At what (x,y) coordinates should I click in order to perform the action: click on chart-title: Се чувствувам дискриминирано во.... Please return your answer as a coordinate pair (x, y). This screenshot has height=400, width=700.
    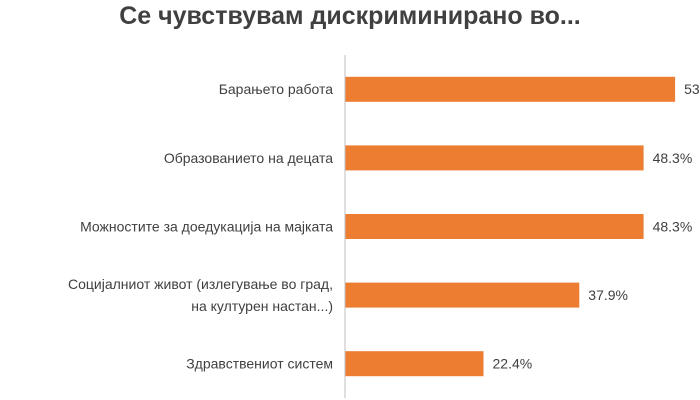
    Looking at the image, I should click on (350, 16).